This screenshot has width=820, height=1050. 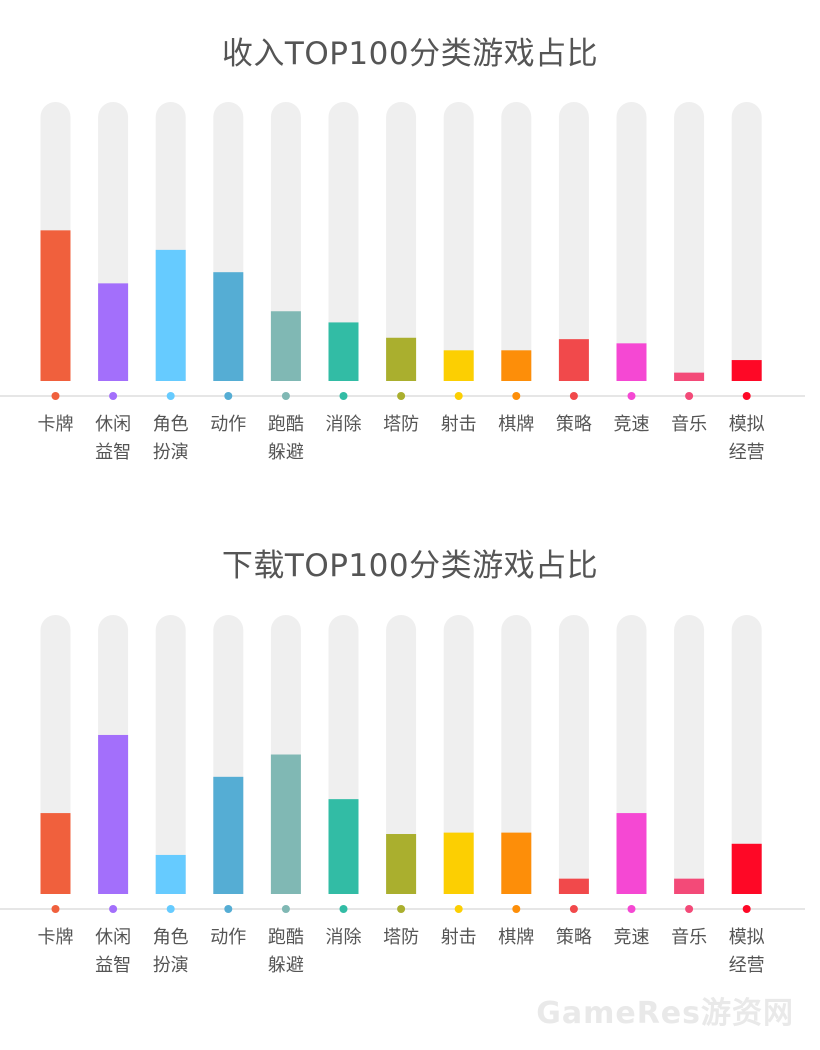 I want to click on download-category-label: 棋牌, so click(x=516, y=937).